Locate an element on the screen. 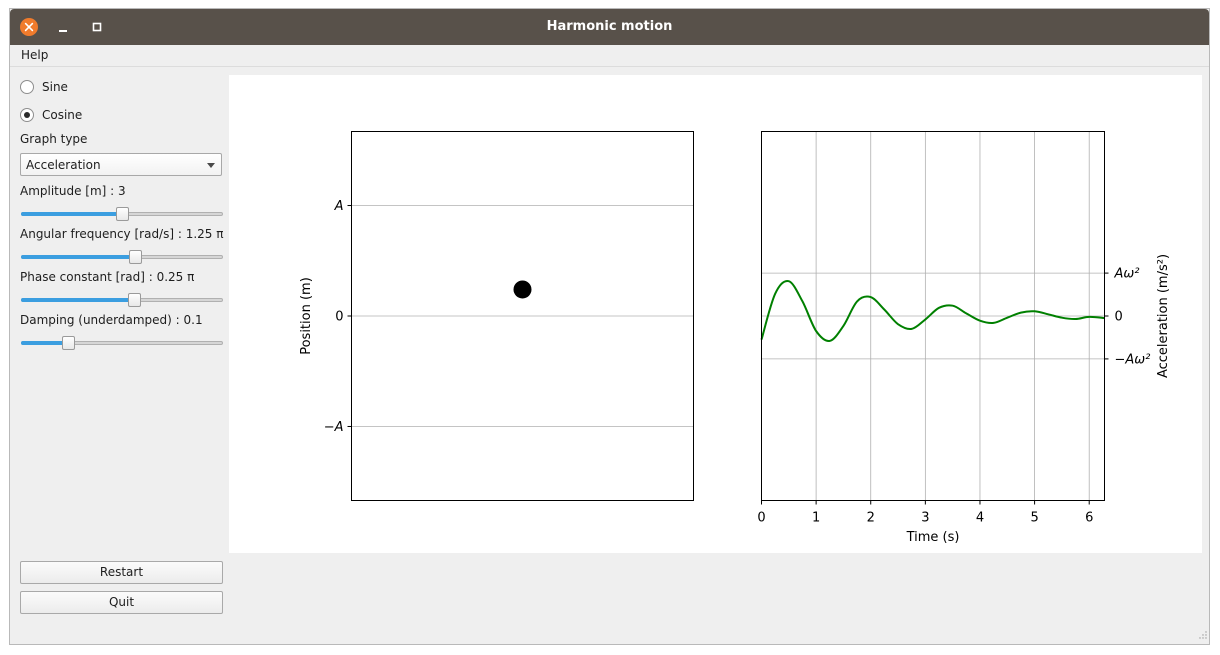 The height and width of the screenshot is (655, 1220). title-bar: Harmonic motion is located at coordinates (609, 27).